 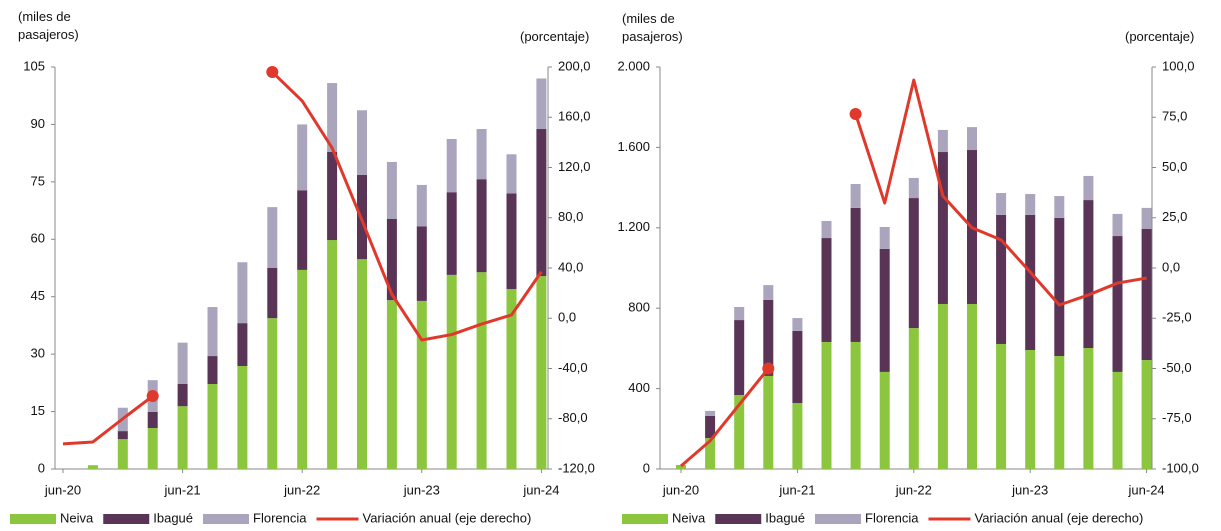 What do you see at coordinates (570, 266) in the screenshot?
I see `y2-tick-label: 40,0` at bounding box center [570, 266].